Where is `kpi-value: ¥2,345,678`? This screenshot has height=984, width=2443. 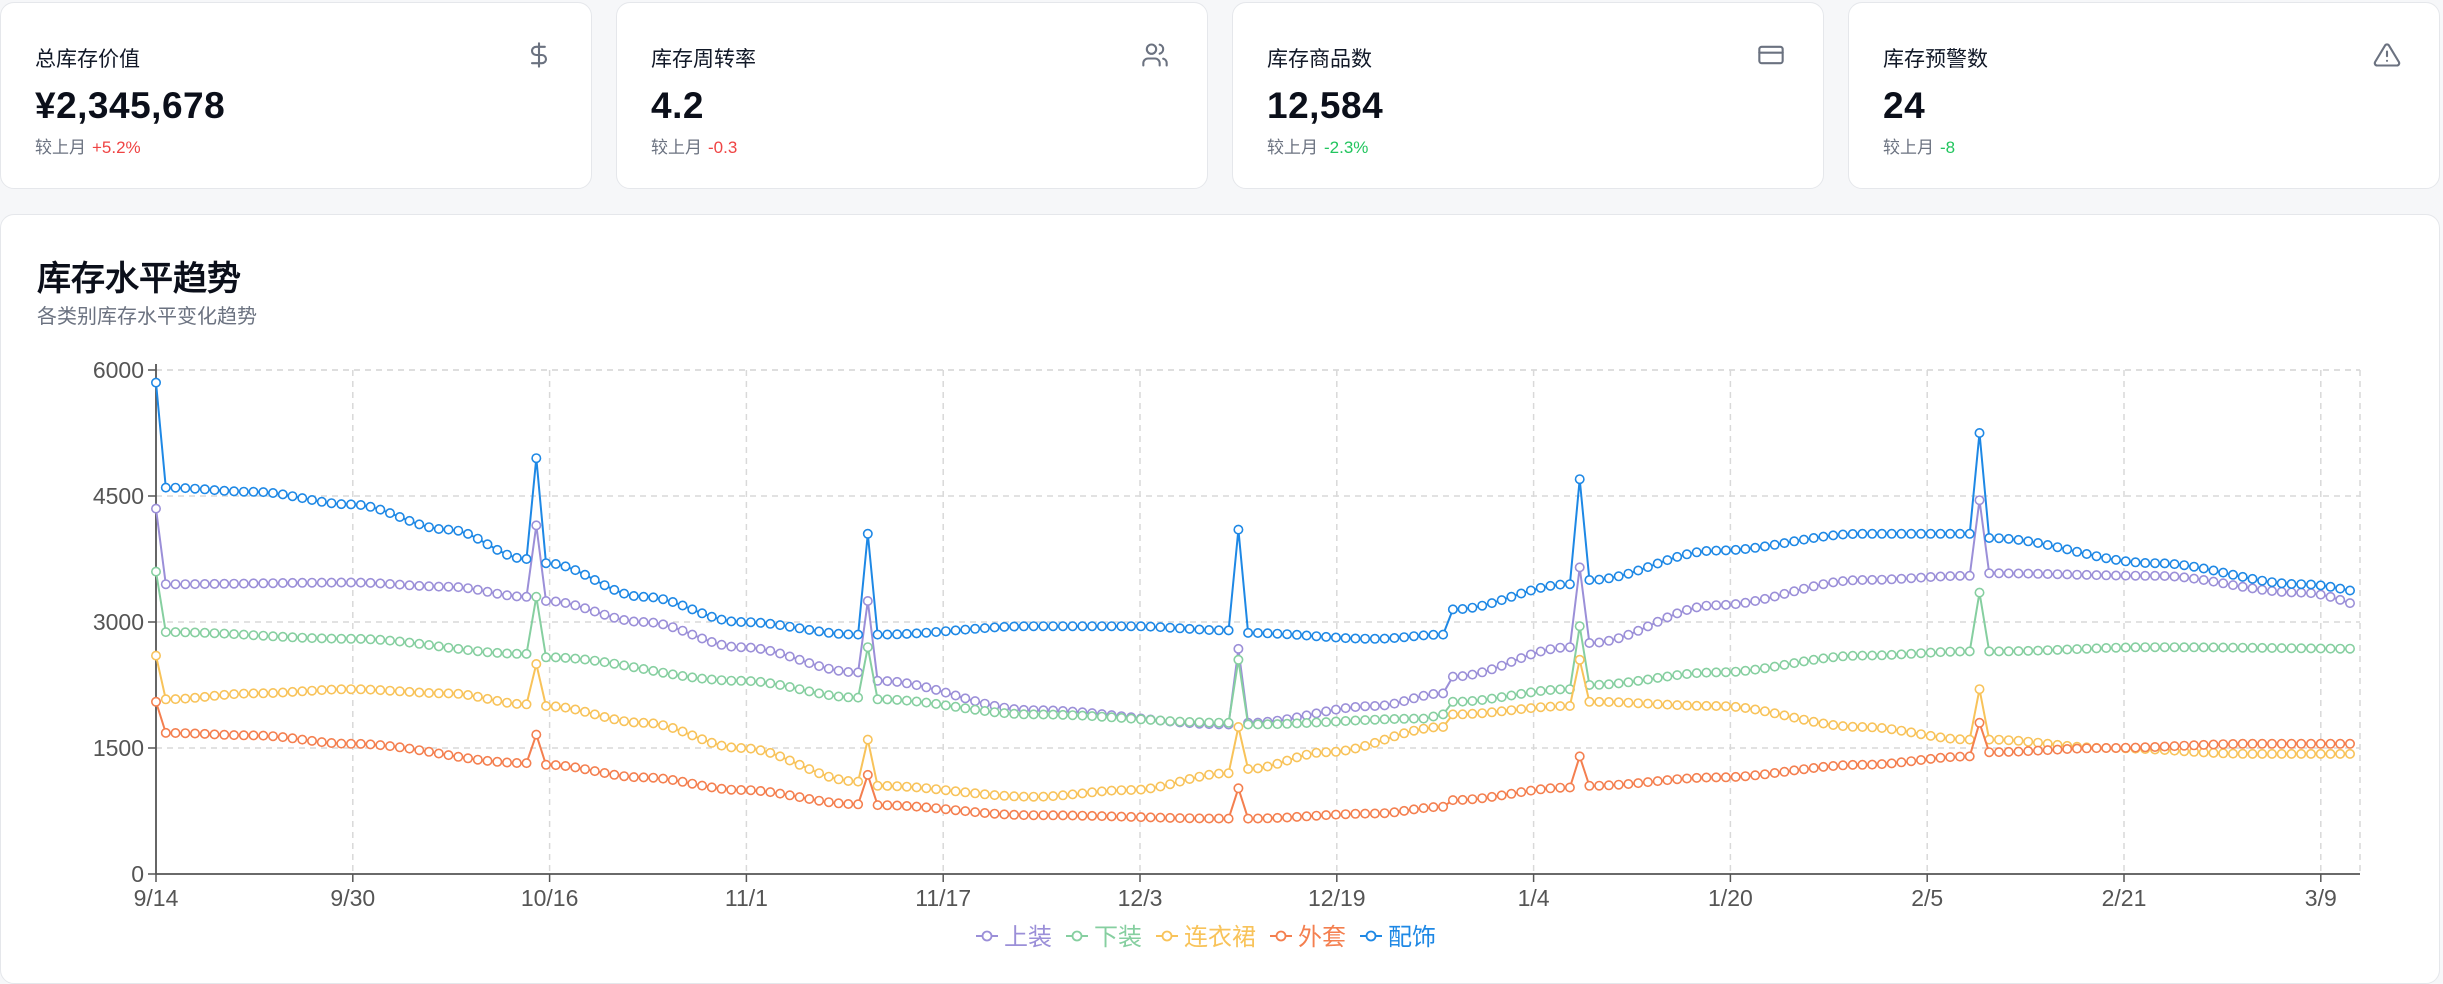
kpi-value: ¥2,345,678 is located at coordinates (130, 105).